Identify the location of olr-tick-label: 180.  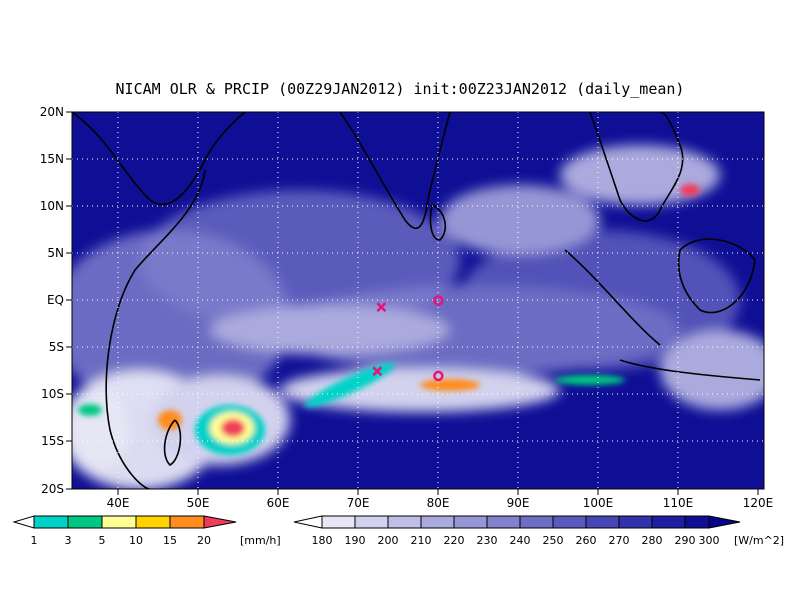
(322, 540).